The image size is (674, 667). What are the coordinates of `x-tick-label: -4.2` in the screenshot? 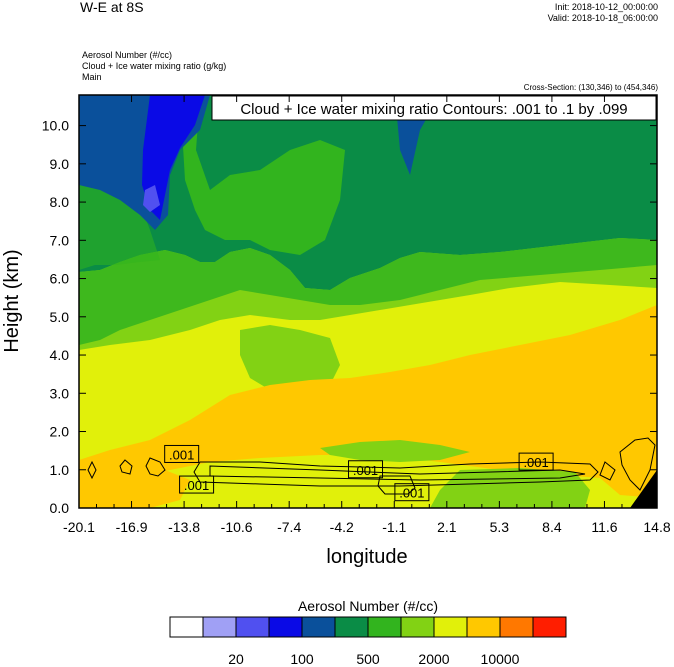 It's located at (342, 527).